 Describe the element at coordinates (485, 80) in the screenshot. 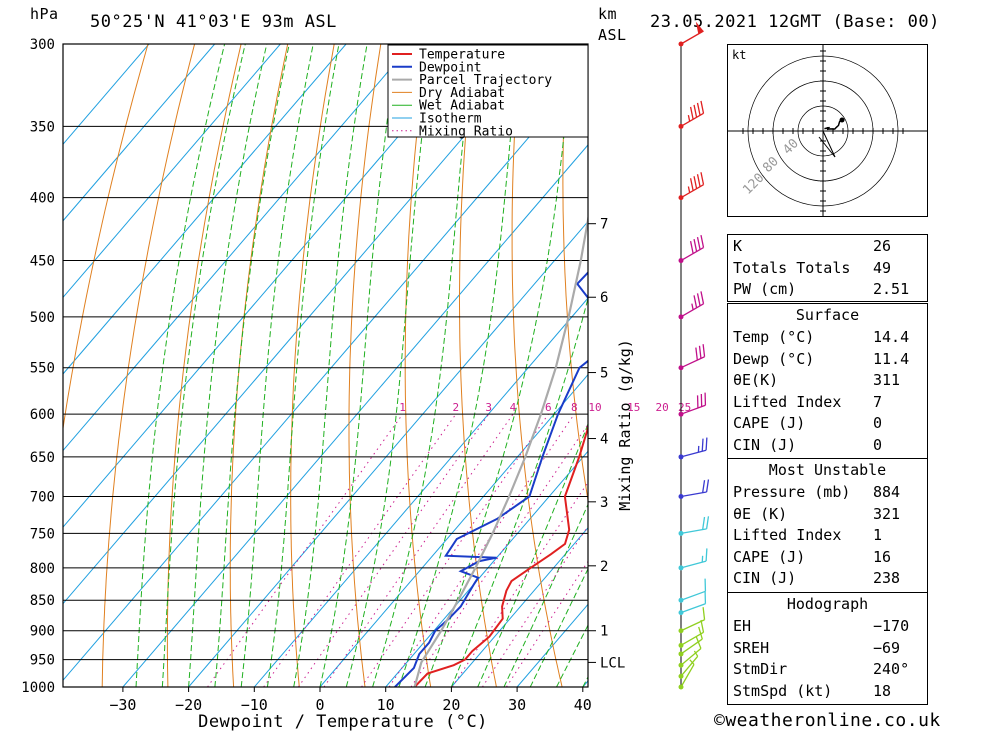

I see `legend-label: Parcel Trajectory` at that location.